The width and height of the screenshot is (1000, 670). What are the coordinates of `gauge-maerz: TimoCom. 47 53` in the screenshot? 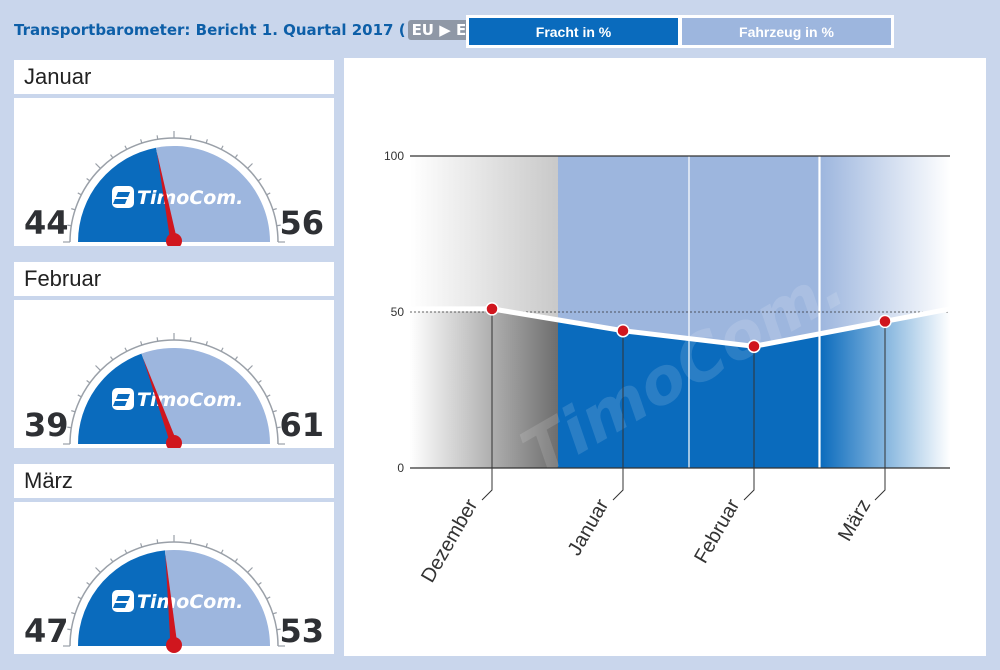 It's located at (174, 578).